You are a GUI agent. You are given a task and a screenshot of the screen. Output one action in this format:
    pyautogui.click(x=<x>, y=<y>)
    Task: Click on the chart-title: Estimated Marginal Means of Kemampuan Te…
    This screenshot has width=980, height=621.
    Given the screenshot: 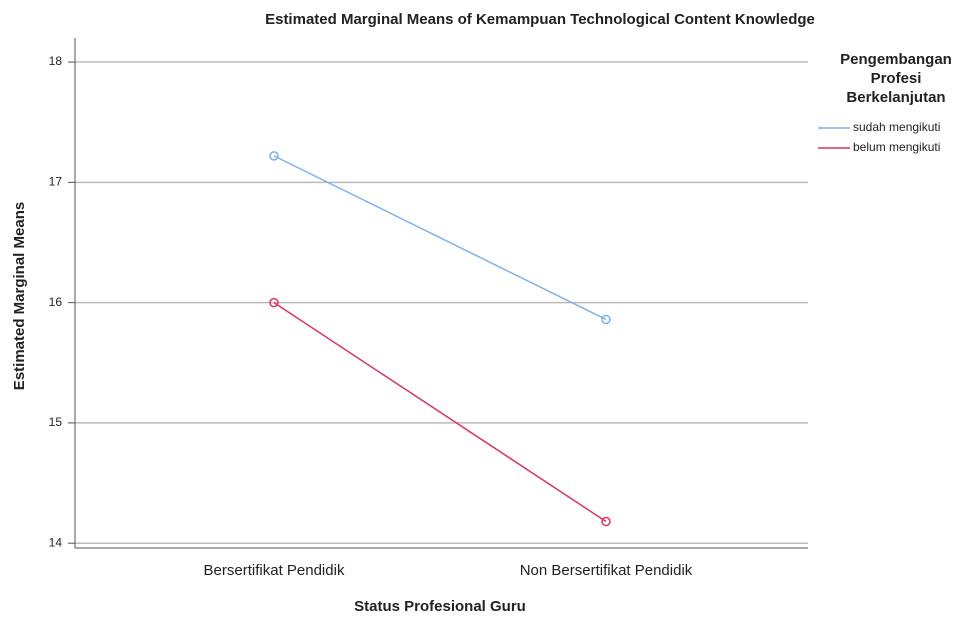 What is the action you would take?
    pyautogui.click(x=540, y=19)
    